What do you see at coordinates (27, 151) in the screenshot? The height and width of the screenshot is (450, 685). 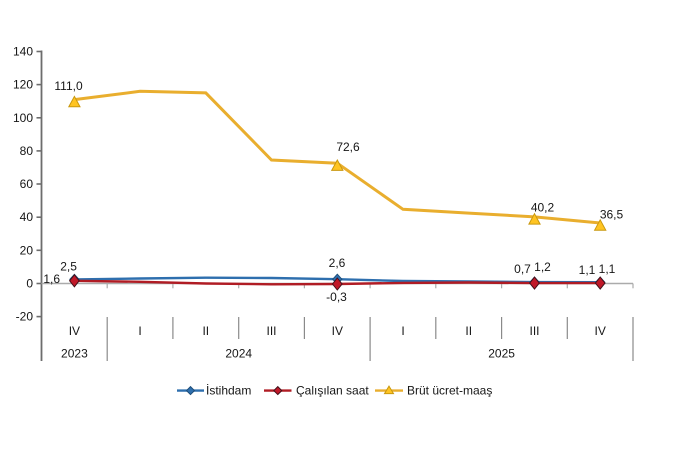 I see `svg-text: 80` at bounding box center [27, 151].